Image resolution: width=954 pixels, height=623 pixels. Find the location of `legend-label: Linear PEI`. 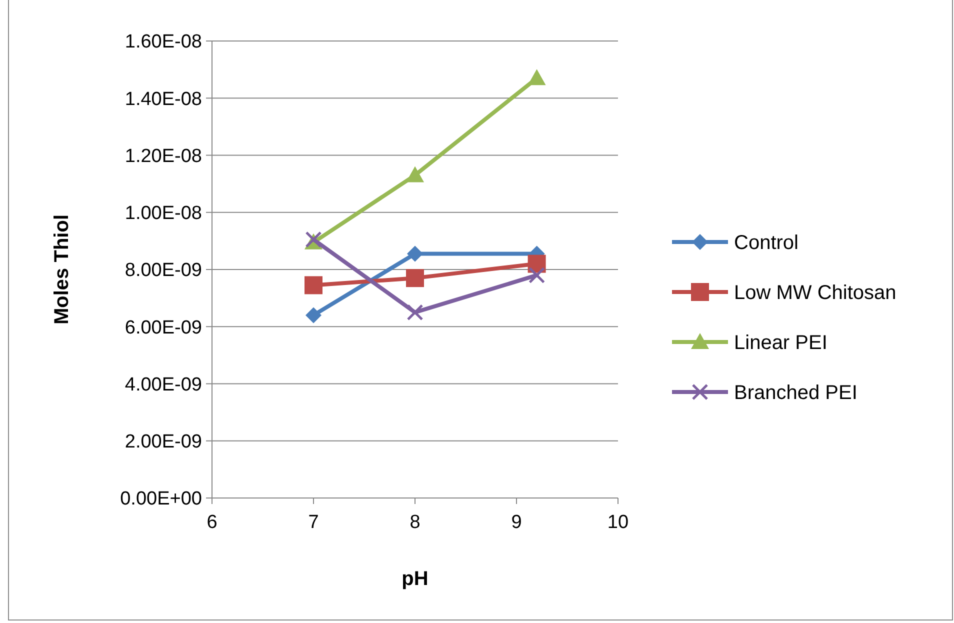

legend-label: Linear PEI is located at coordinates (781, 343).